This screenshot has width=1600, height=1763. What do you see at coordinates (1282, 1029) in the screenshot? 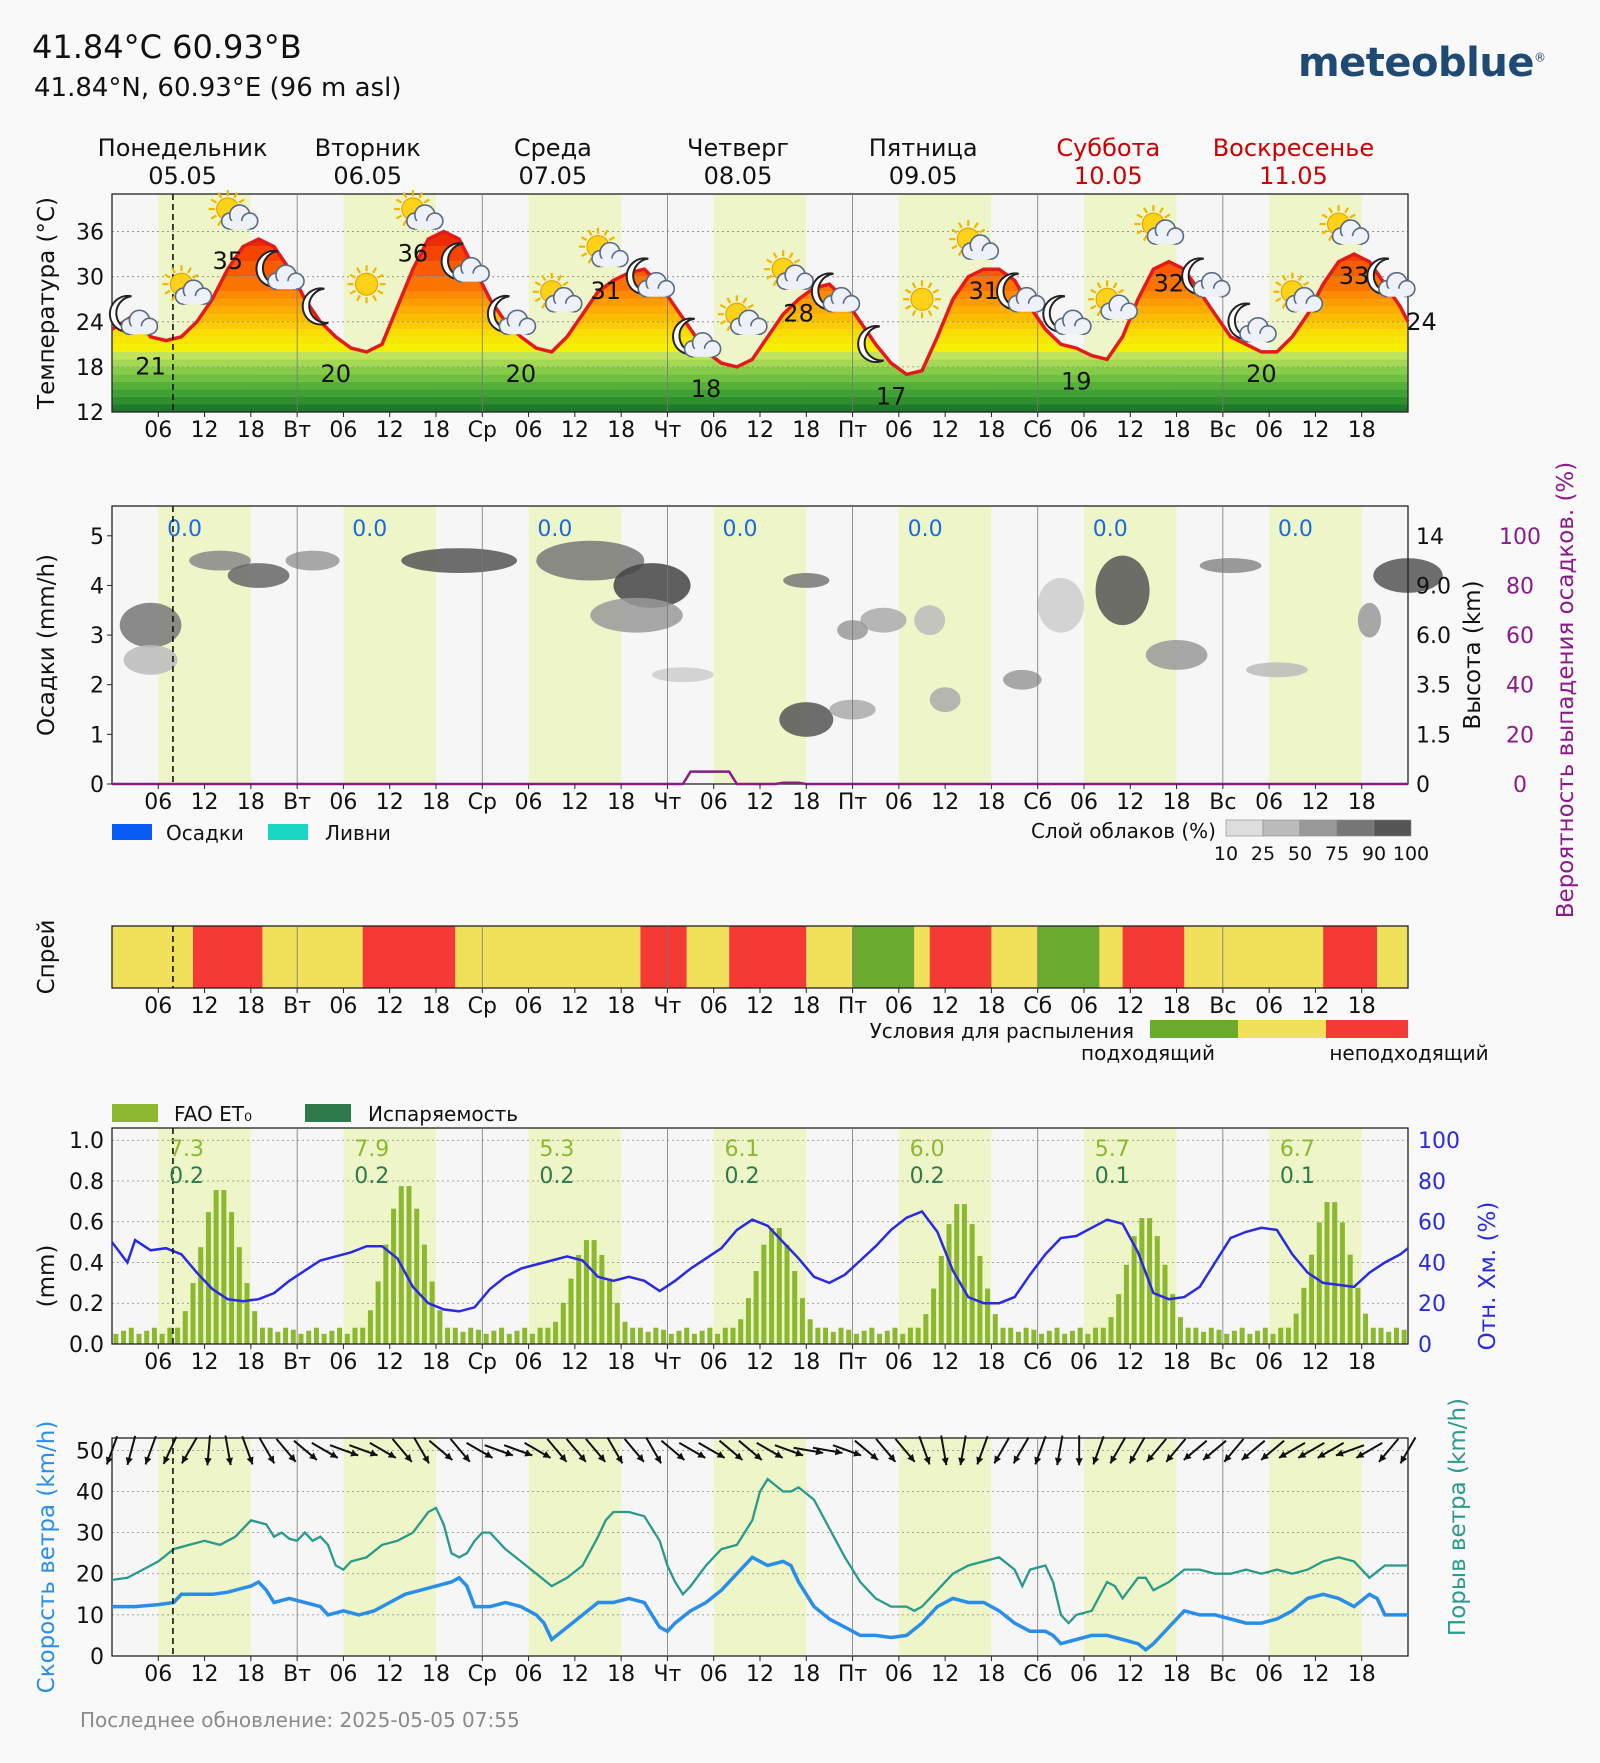
I see `spray-legend-mid` at bounding box center [1282, 1029].